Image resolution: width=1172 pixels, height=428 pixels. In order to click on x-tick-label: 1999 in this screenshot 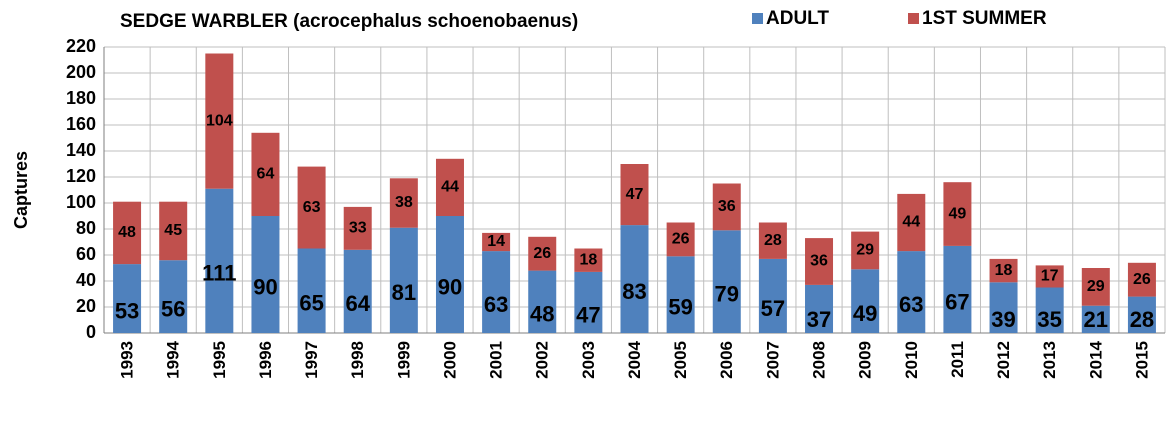, I will do `click(403, 360)`.